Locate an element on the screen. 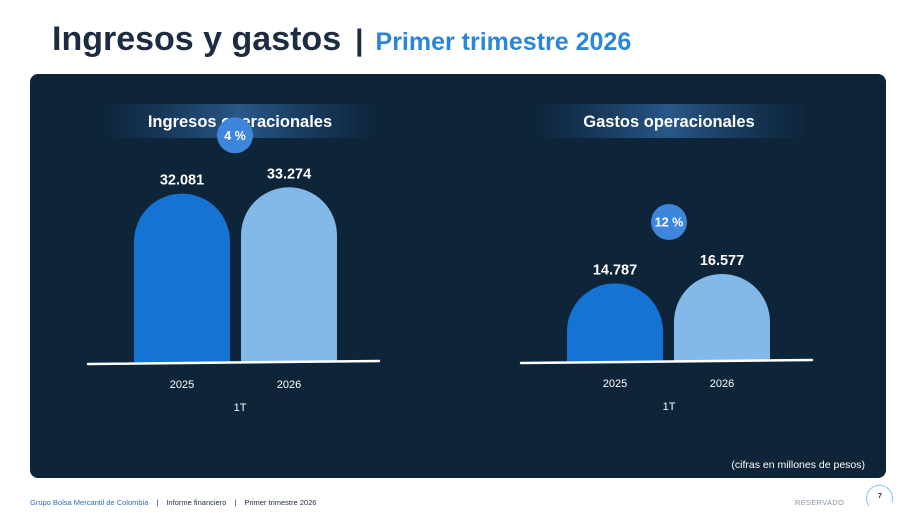 This screenshot has height=513, width=914. page-number: 7 is located at coordinates (880, 496).